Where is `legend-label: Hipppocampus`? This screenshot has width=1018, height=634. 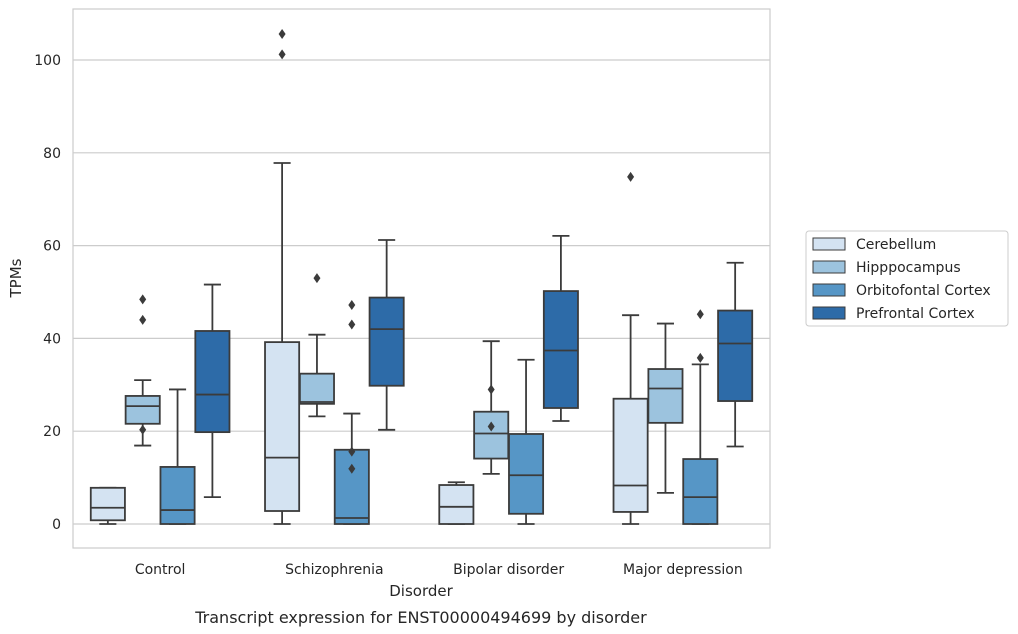 legend-label: Hipppocampus is located at coordinates (908, 268).